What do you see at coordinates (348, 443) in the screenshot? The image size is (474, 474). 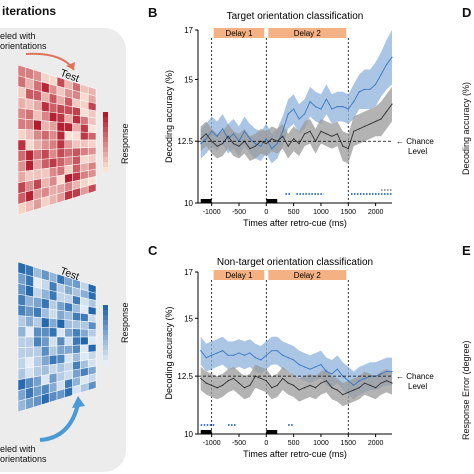 I see `x-tick-label: 1500` at bounding box center [348, 443].